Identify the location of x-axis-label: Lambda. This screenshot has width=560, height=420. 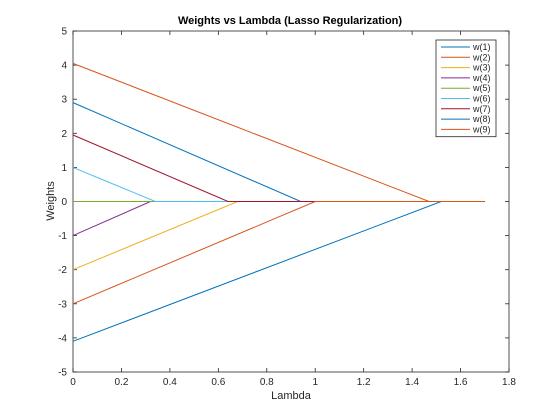
(291, 396).